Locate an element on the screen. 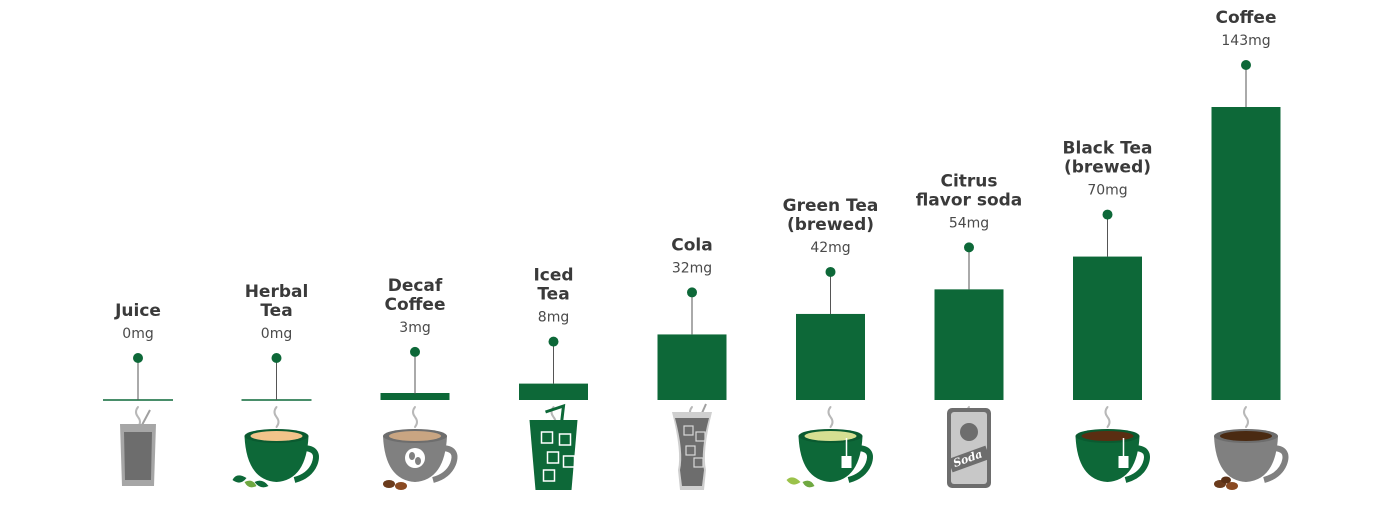  green-tea-cup-icon is located at coordinates (829, 447).